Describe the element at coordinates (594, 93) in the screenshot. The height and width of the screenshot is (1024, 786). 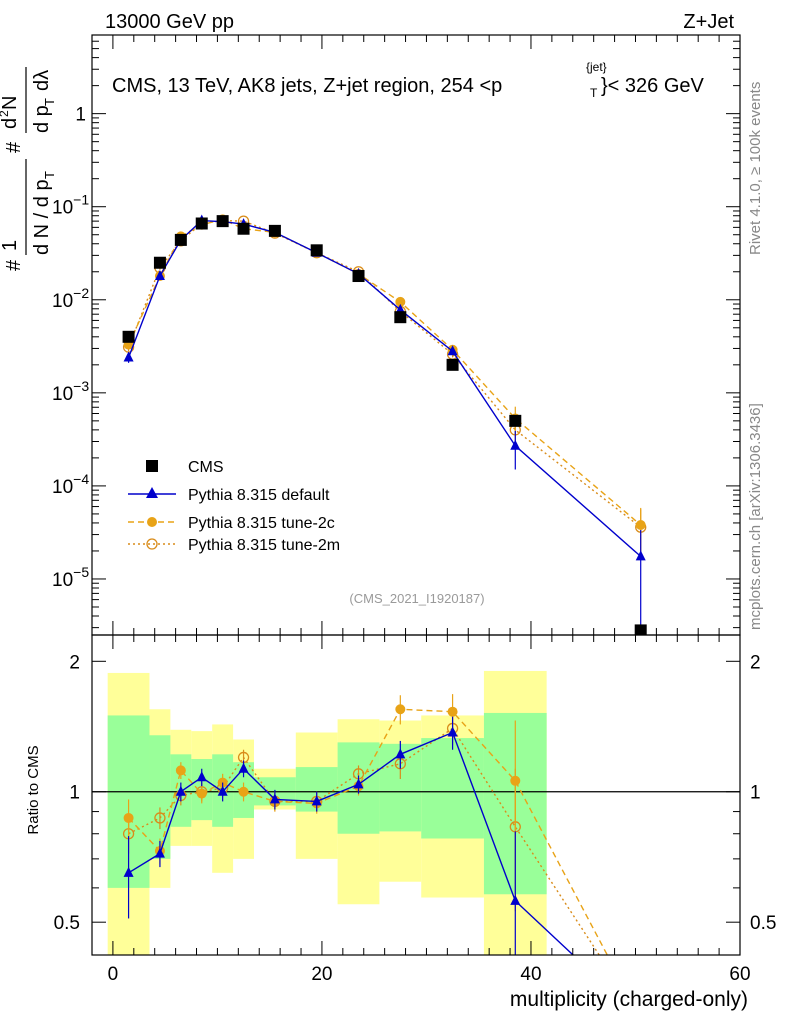
I see `main-title-sub: T` at that location.